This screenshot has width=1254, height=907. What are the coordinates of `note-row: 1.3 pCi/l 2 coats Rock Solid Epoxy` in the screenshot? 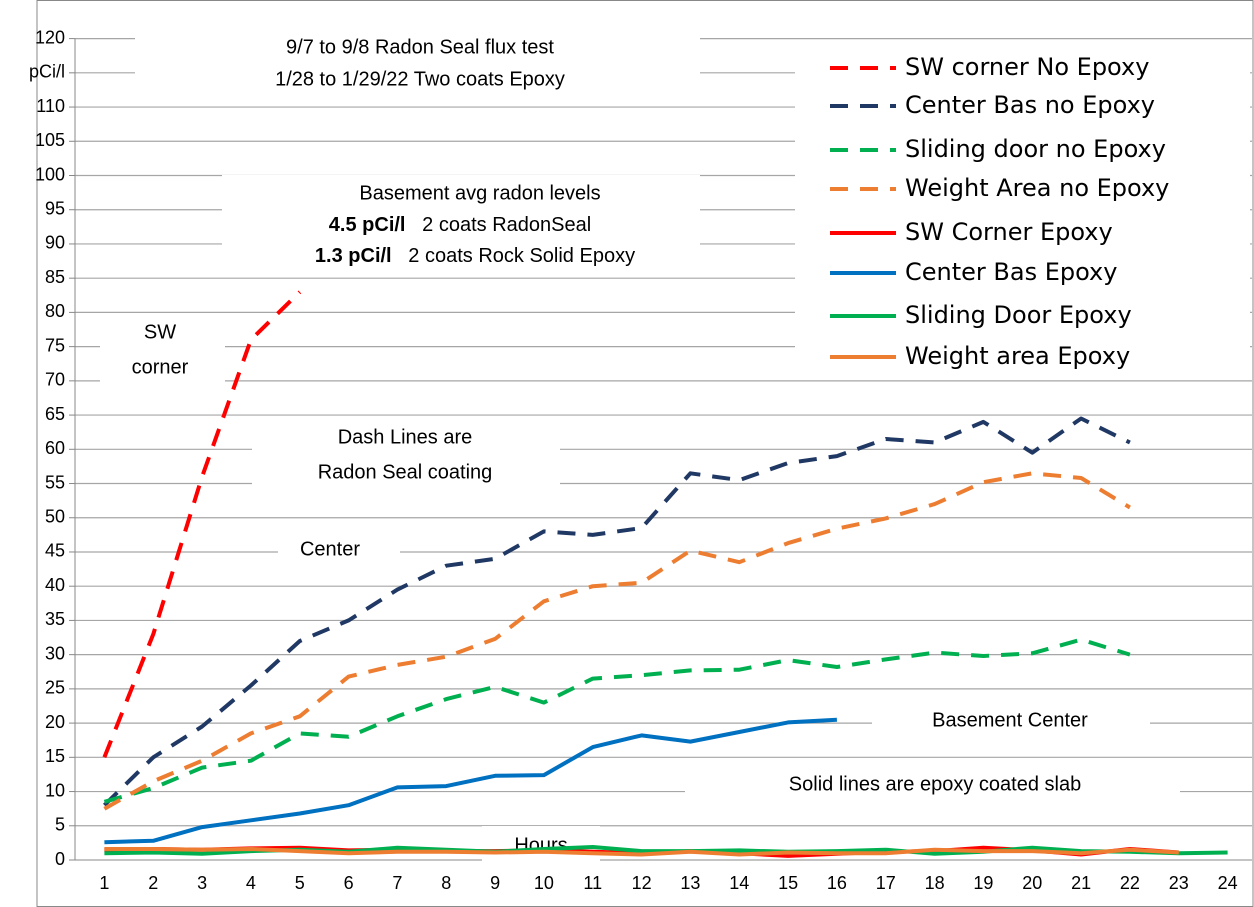 It's located at (475, 256).